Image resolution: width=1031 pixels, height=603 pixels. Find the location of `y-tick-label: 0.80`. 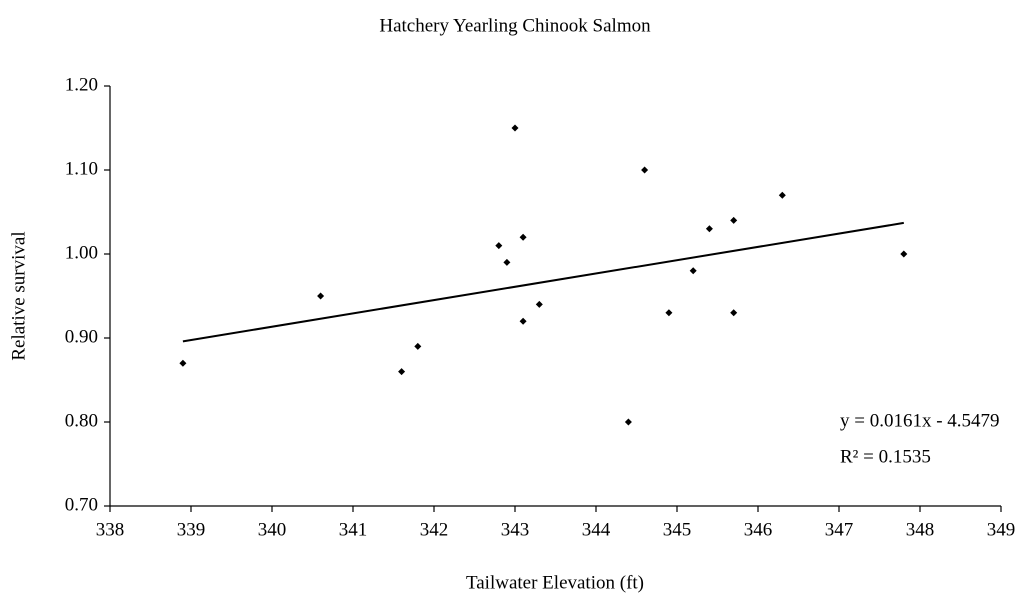

y-tick-label: 0.80 is located at coordinates (81, 420).